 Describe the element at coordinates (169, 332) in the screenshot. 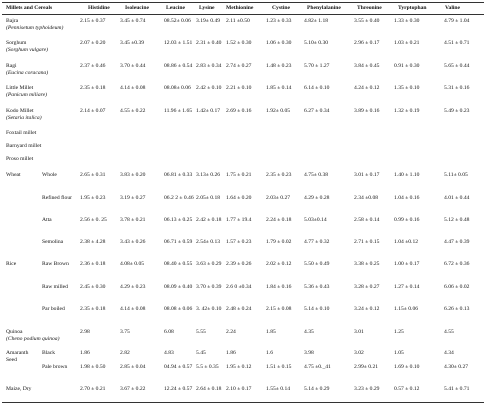

I see `value-cell: 6.08` at that location.